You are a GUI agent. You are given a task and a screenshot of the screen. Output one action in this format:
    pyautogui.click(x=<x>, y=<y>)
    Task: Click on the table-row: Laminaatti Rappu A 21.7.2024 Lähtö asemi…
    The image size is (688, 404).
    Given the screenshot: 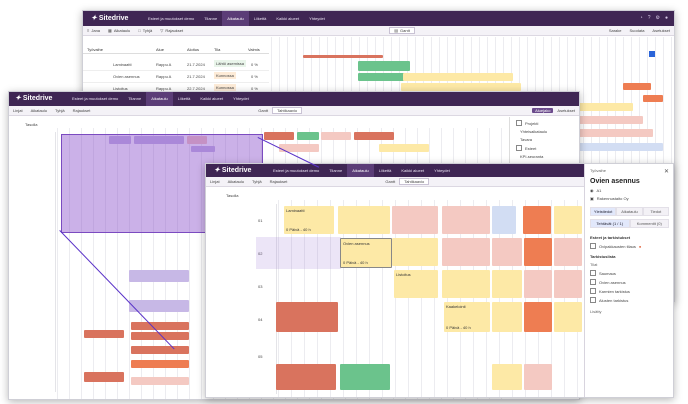 What is the action you would take?
    pyautogui.click(x=176, y=65)
    